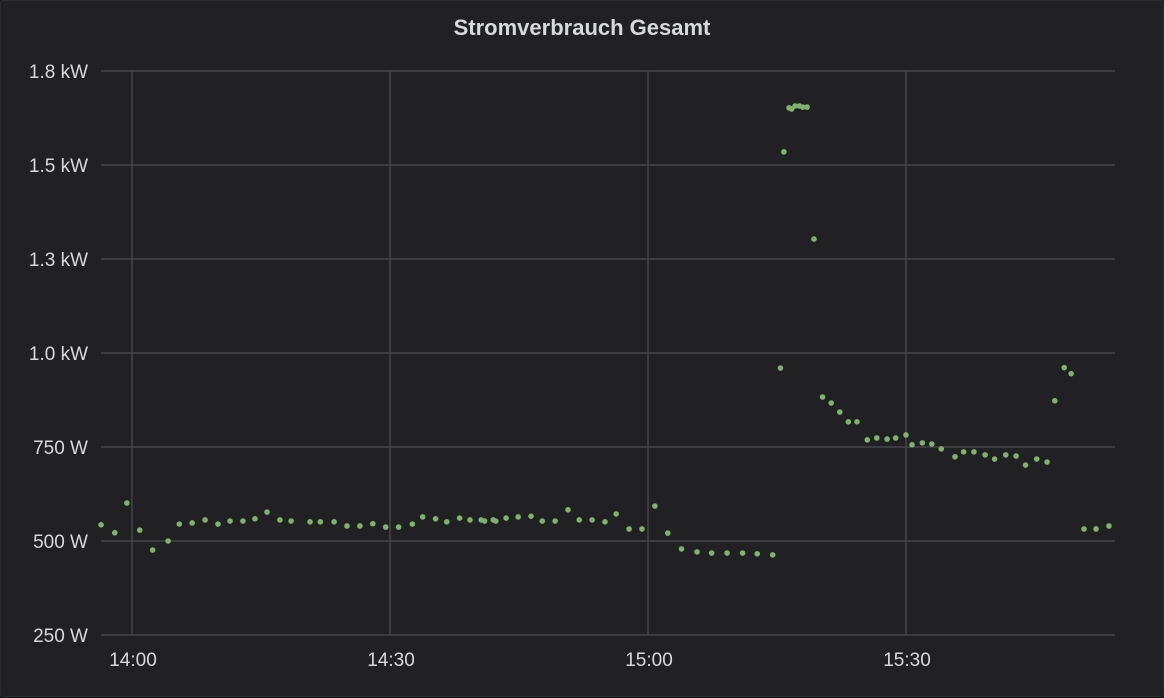  Describe the element at coordinates (58, 260) in the screenshot. I see `y-tick-label: 1.3 kW` at that location.